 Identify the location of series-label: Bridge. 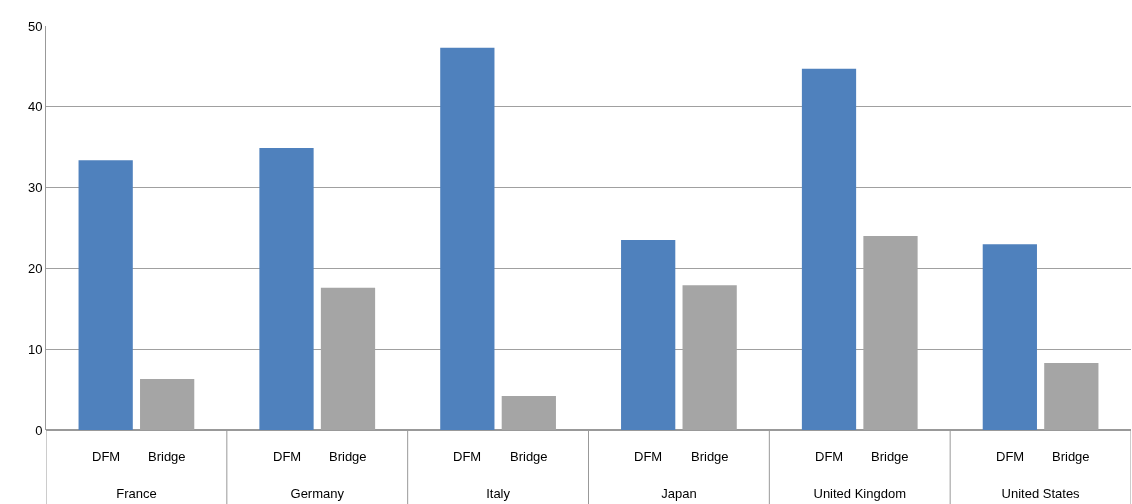
(167, 456).